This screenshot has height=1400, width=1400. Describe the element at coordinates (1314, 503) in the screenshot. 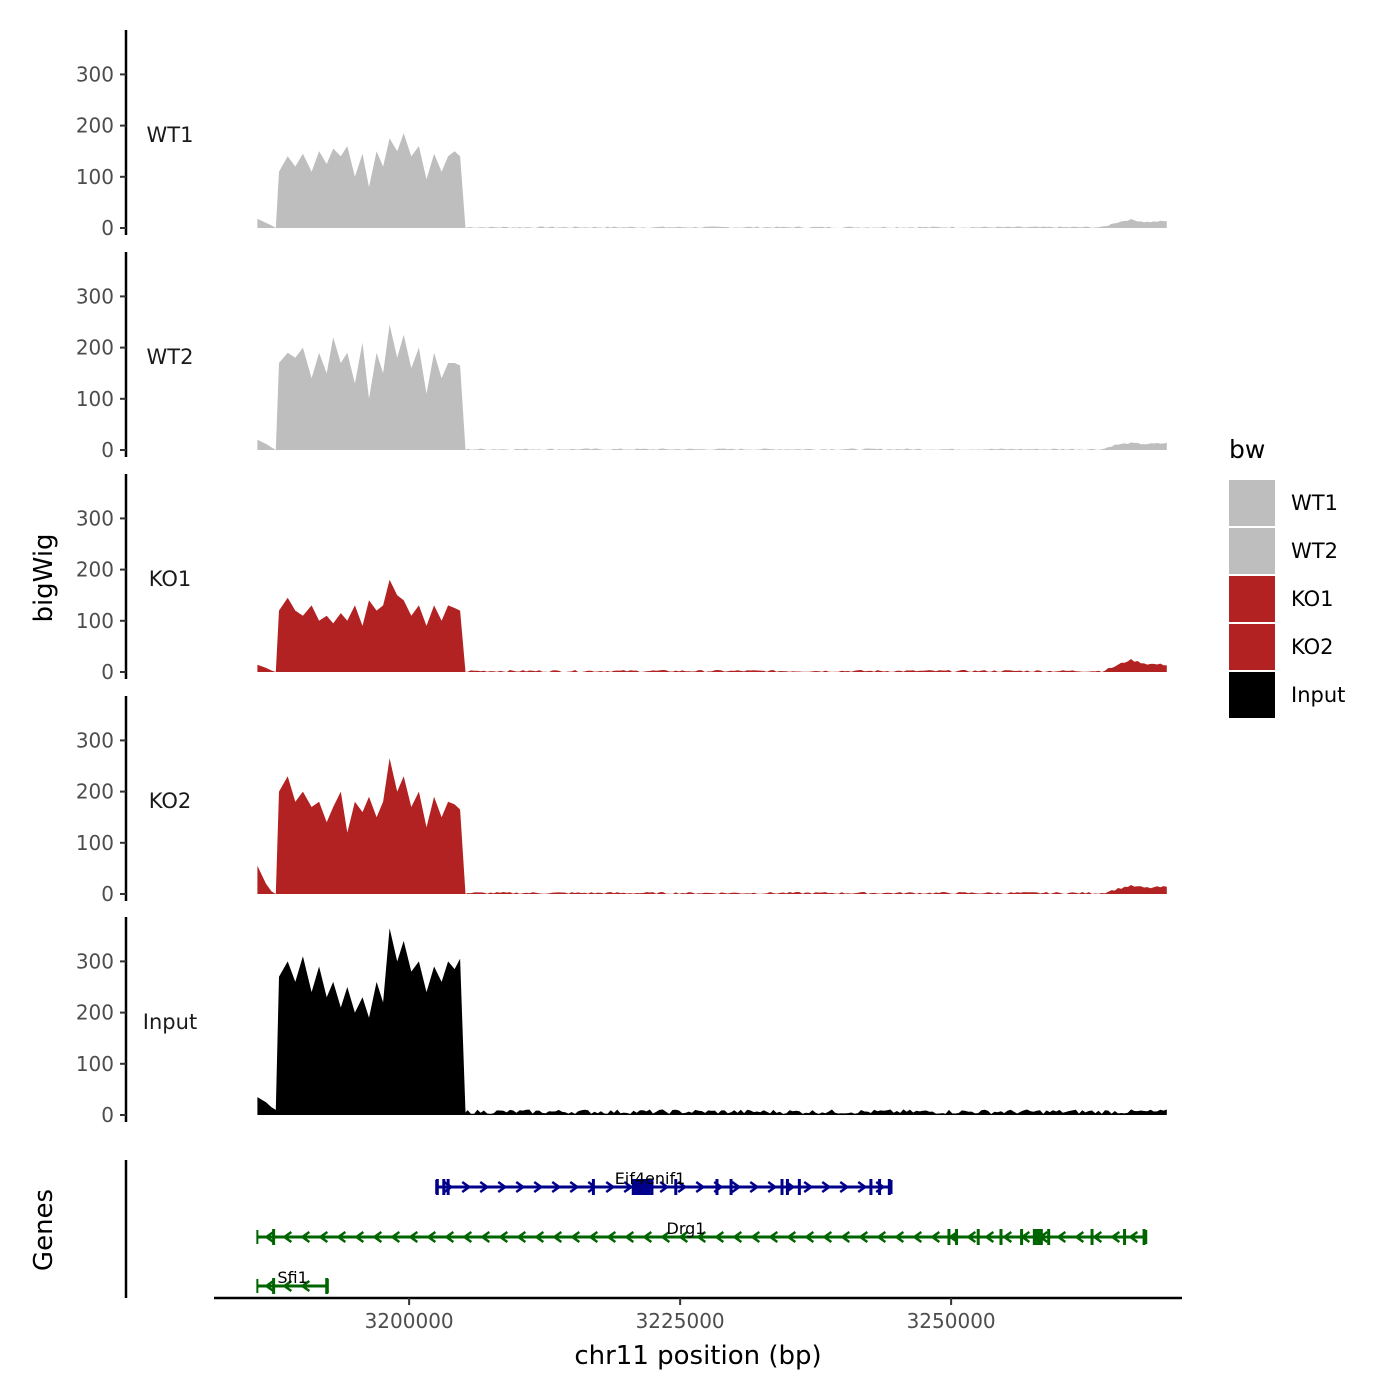

I see `legend-label-WT1: WT1` at that location.